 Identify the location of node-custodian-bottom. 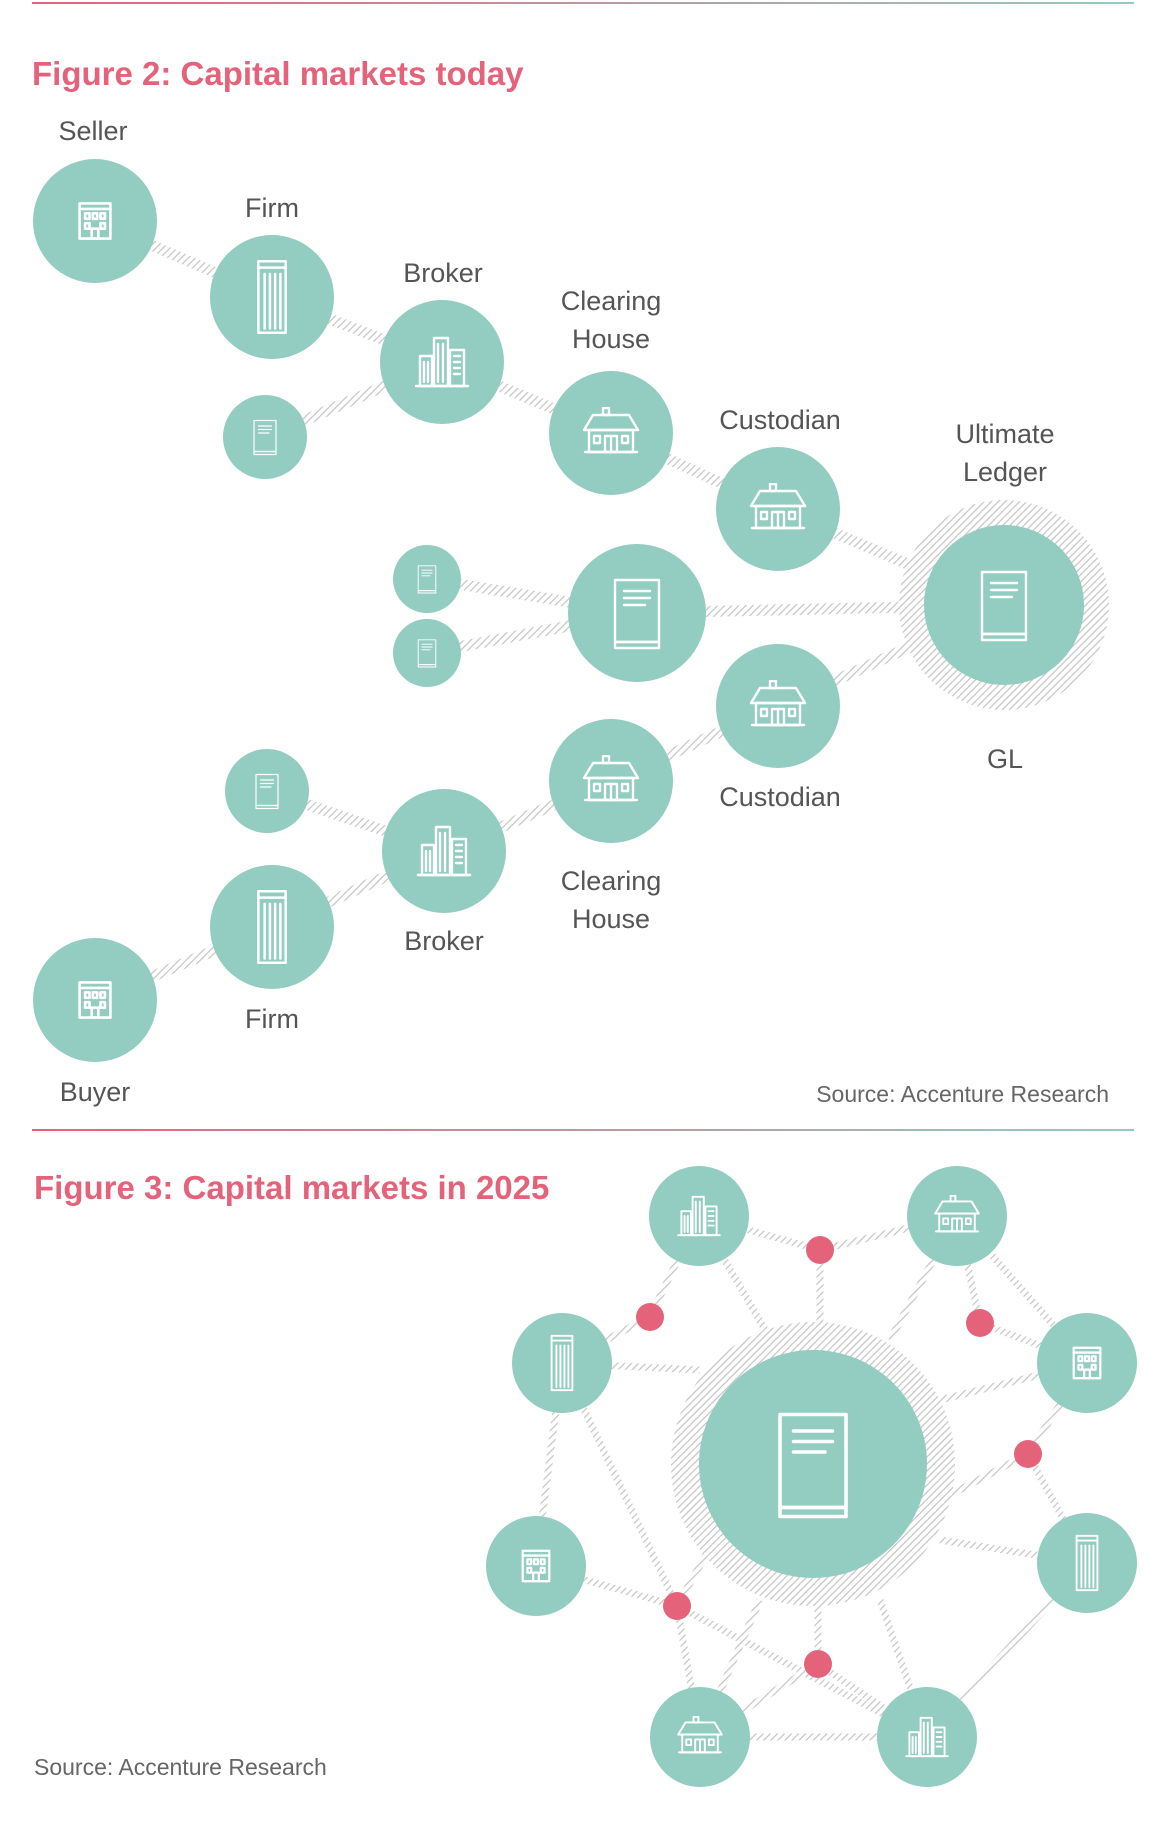
(778, 706).